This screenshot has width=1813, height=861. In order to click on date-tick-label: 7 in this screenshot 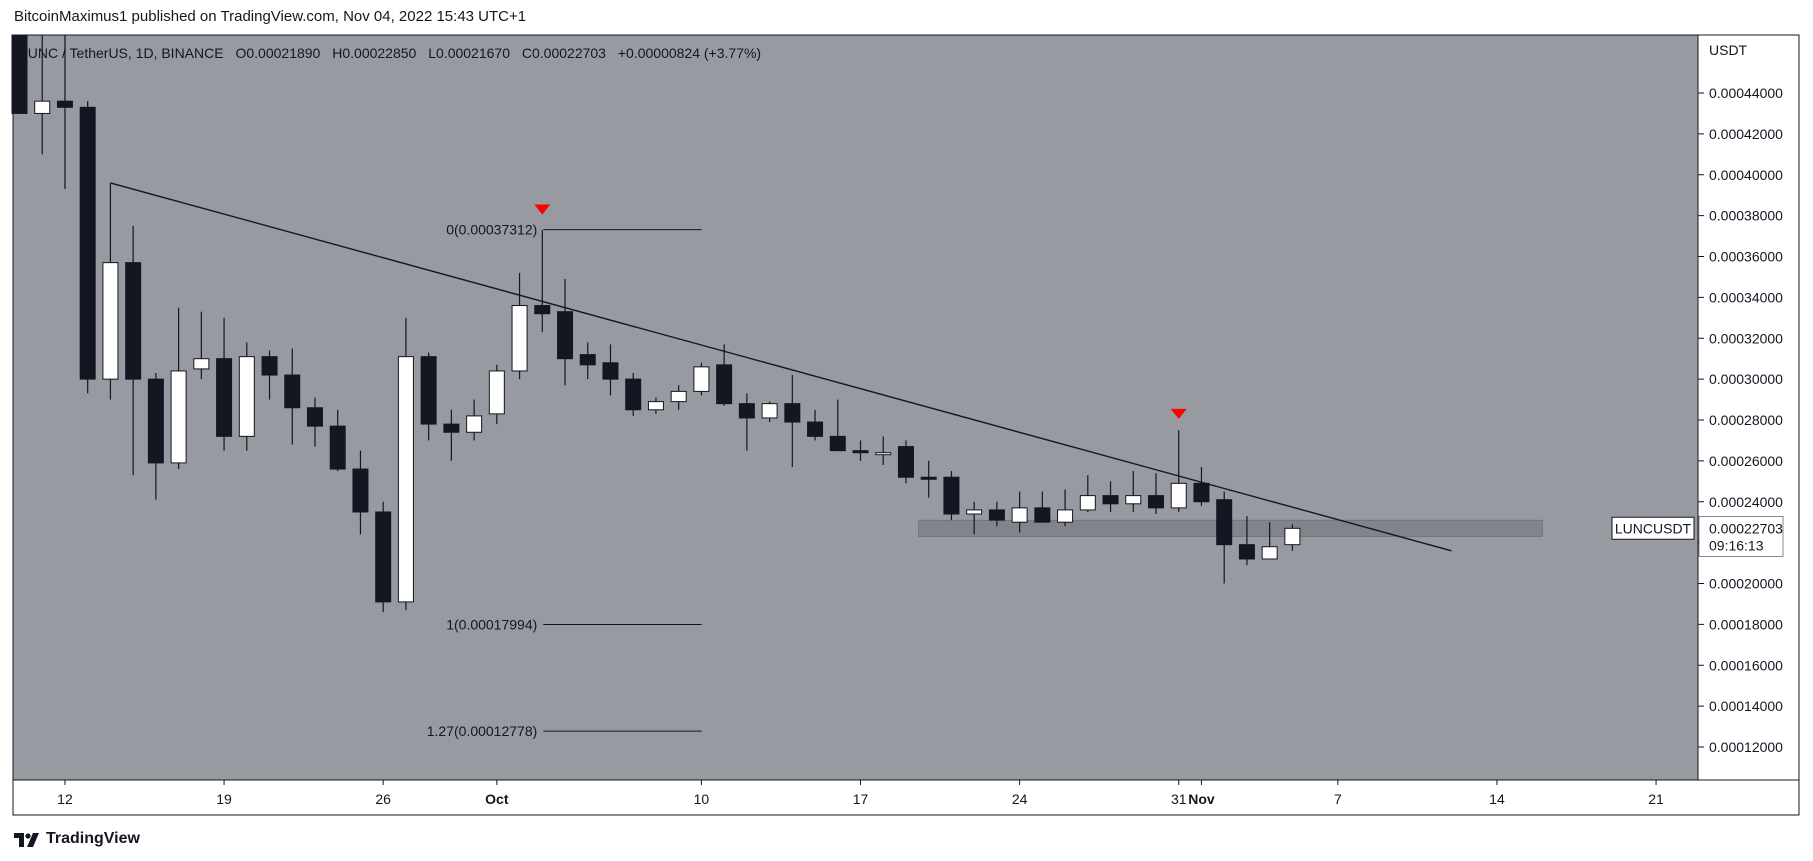, I will do `click(1338, 799)`.